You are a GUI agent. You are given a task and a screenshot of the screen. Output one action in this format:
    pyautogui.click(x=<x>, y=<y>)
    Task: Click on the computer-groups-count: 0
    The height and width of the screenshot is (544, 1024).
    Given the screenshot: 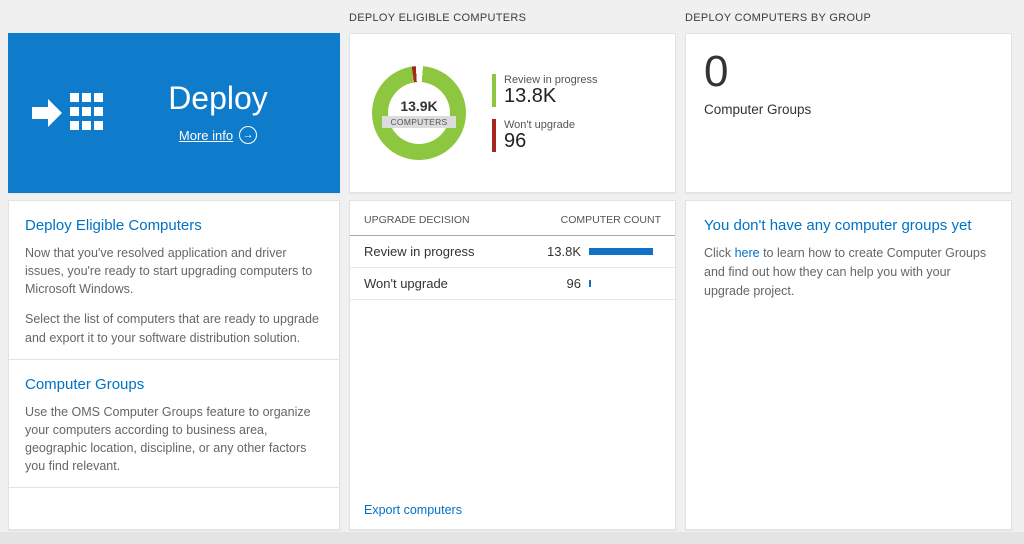 What is the action you would take?
    pyautogui.click(x=716, y=71)
    